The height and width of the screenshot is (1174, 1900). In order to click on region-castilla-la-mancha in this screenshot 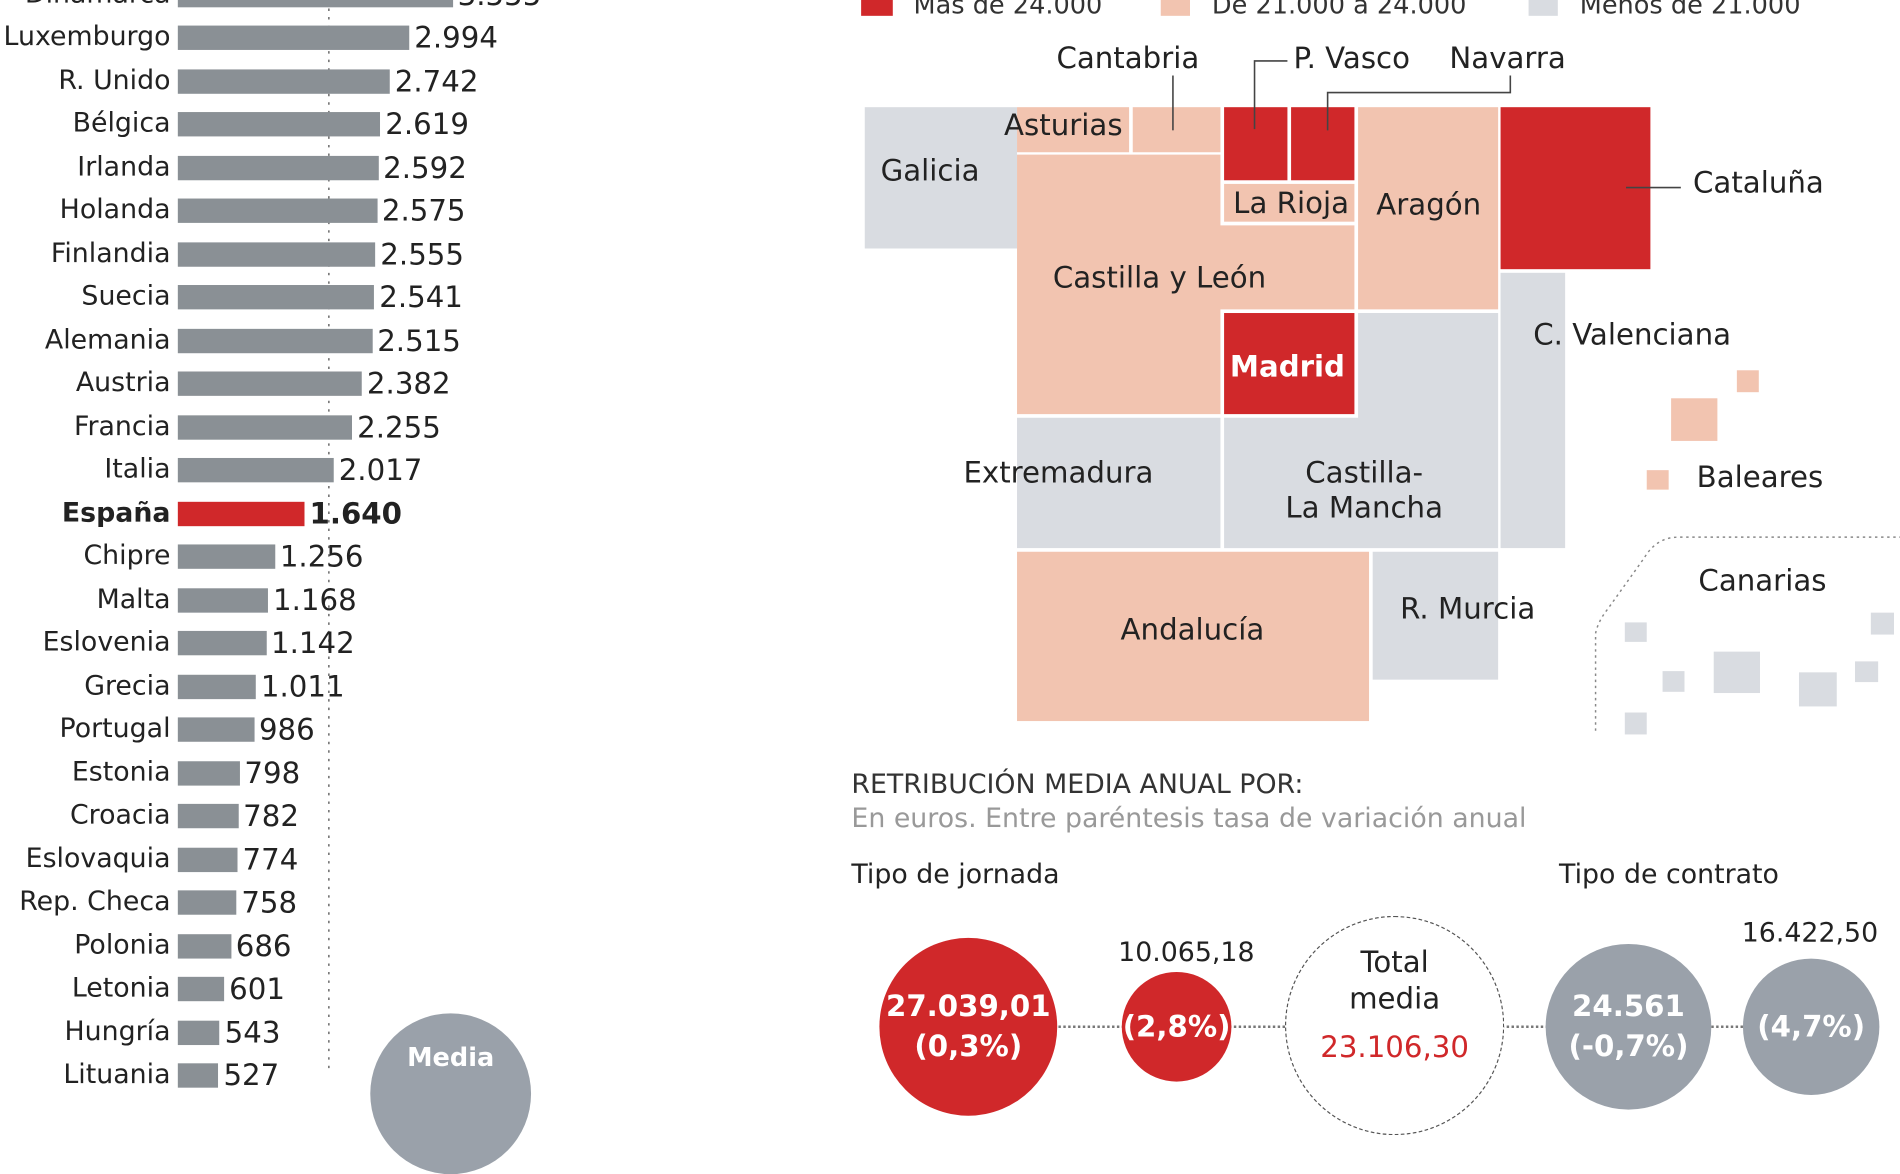, I will do `click(1361, 431)`.